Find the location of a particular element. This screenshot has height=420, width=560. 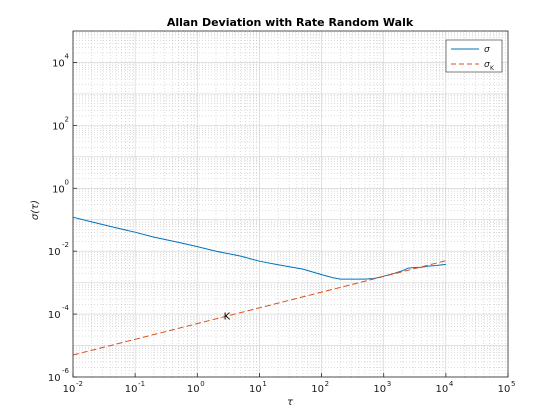

y-tick-exponent: 4 is located at coordinates (67, 56).